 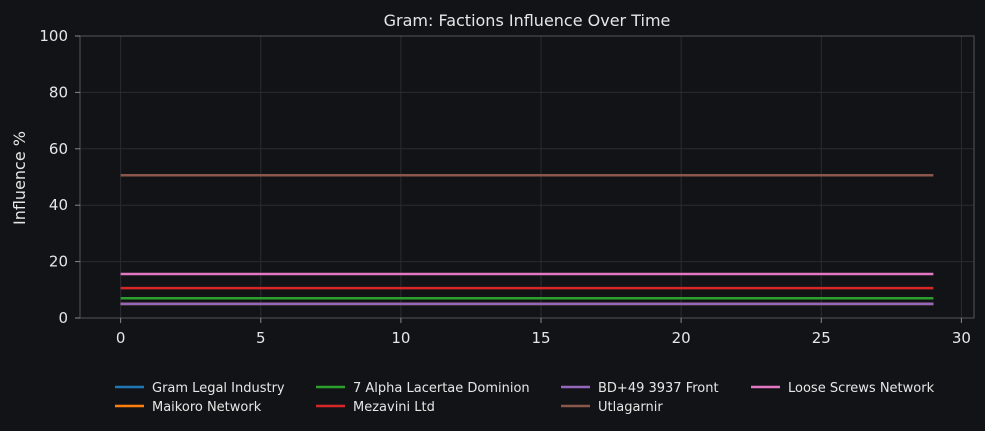 What do you see at coordinates (630, 407) in the screenshot?
I see `legend-entry: Utlagarnir` at bounding box center [630, 407].